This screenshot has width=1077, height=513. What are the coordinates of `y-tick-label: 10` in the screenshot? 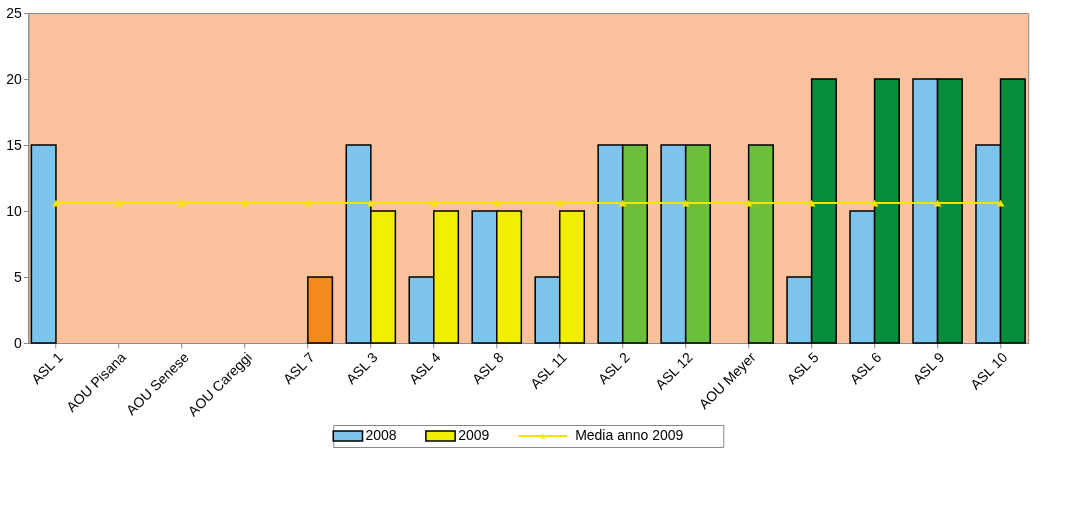 It's located at (14, 210).